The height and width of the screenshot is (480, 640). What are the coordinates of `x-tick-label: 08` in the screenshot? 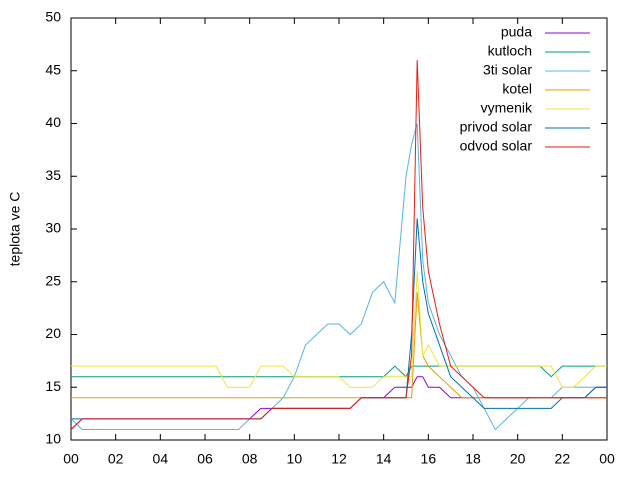 It's located at (250, 459).